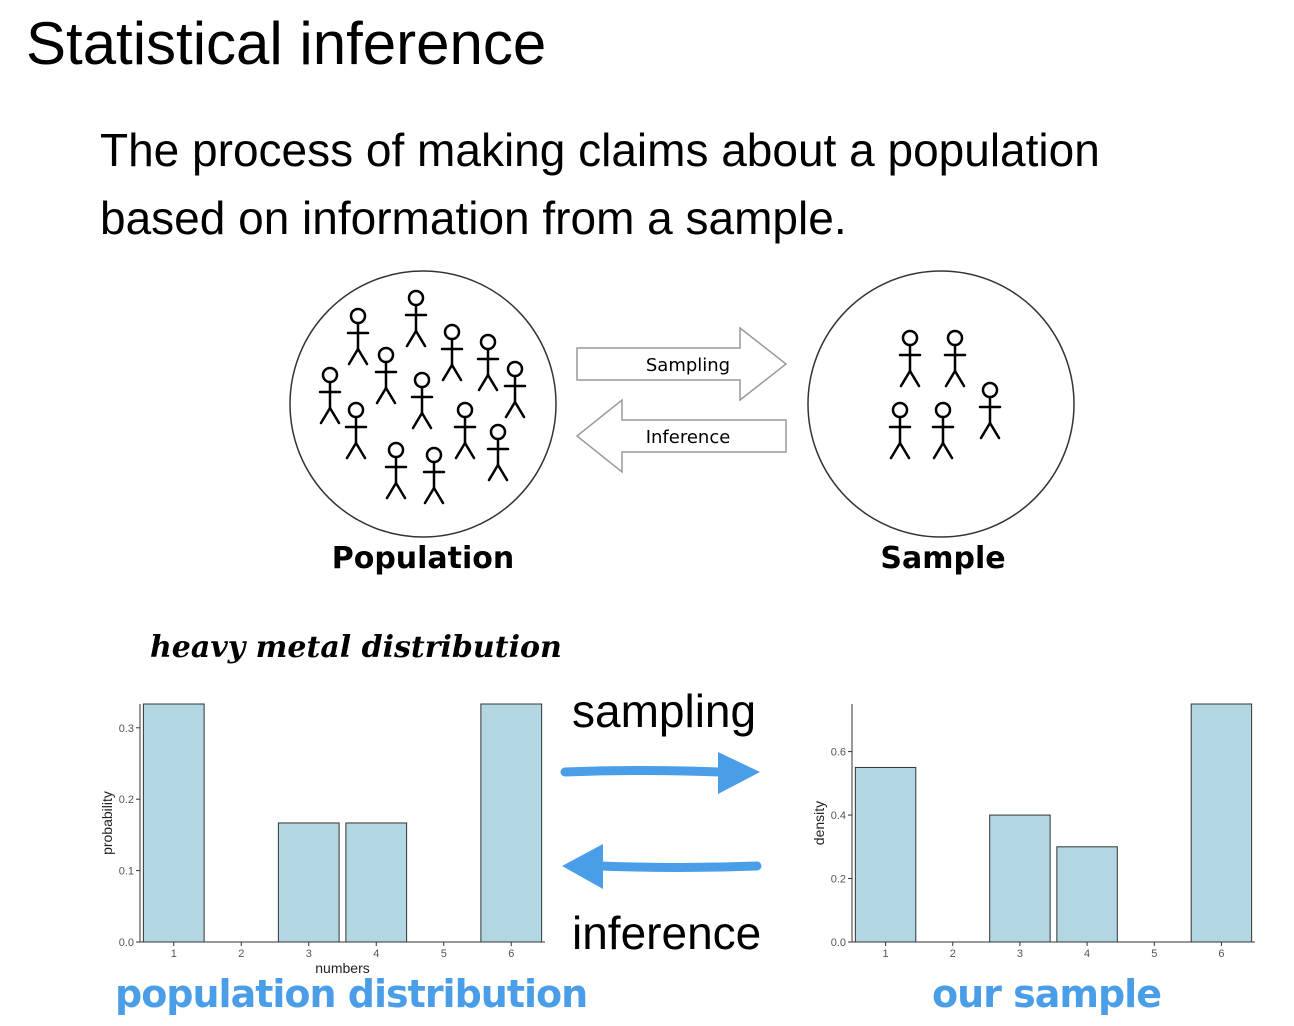 Image resolution: width=1294 pixels, height=1026 pixels. Describe the element at coordinates (945, 394) in the screenshot. I see `sample-people` at that location.